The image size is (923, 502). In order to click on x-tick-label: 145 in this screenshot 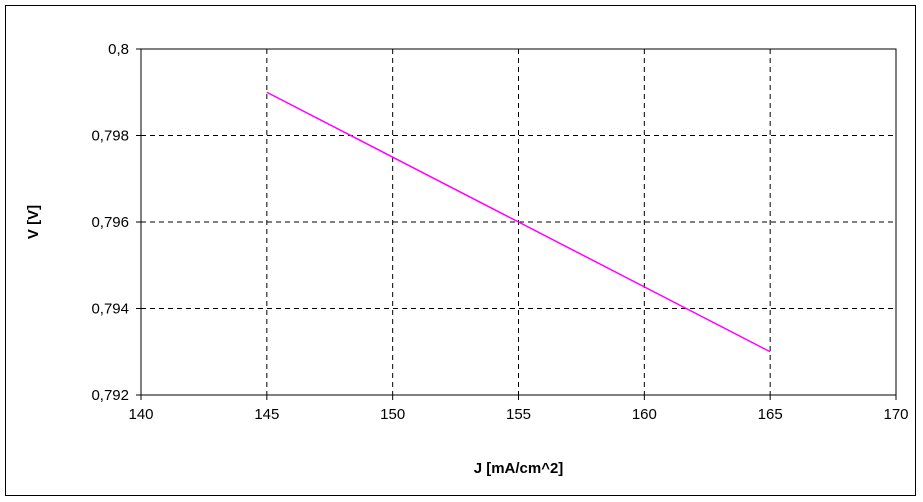, I will do `click(266, 414)`.